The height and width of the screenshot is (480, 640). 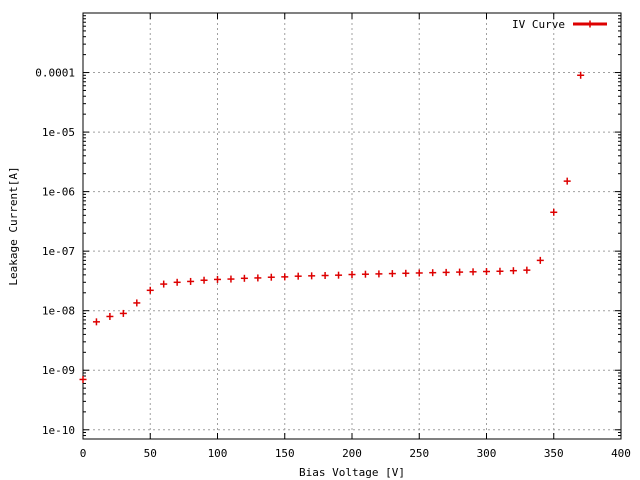 I want to click on x-tick-label: 200, so click(x=352, y=453).